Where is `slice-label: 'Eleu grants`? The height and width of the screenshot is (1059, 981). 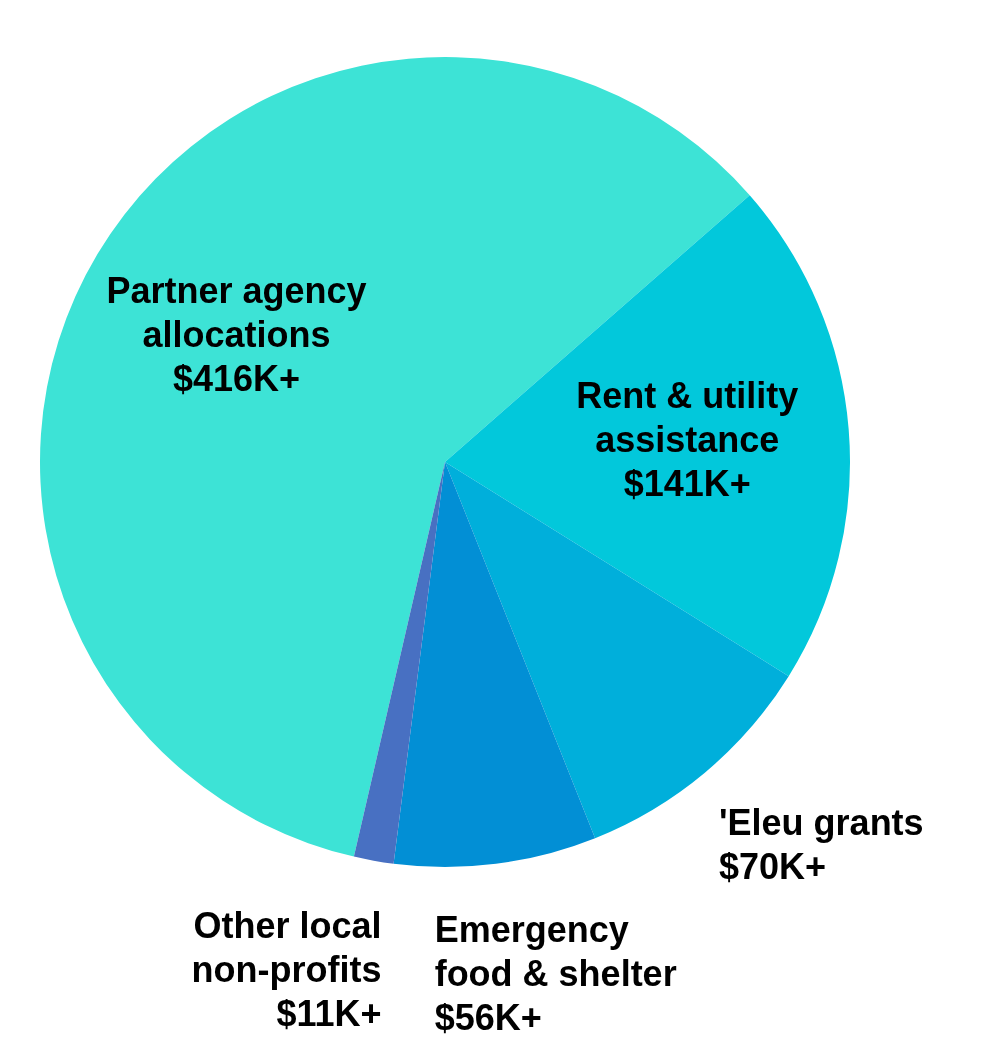 slice-label: 'Eleu grants is located at coordinates (821, 823).